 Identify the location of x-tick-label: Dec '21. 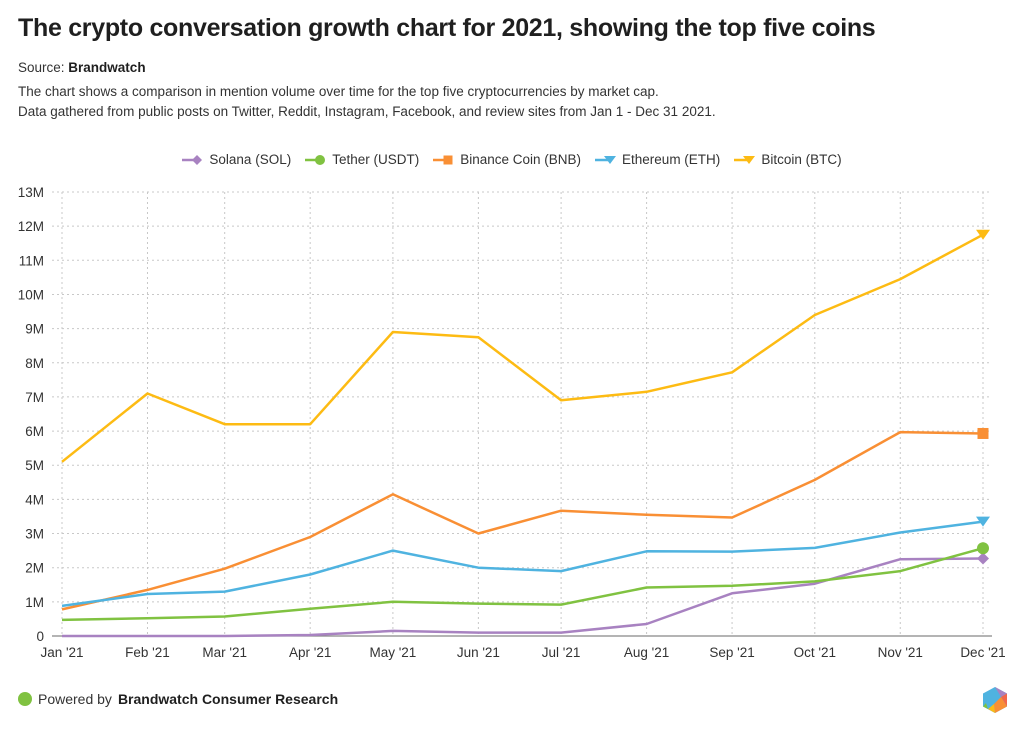
(982, 652).